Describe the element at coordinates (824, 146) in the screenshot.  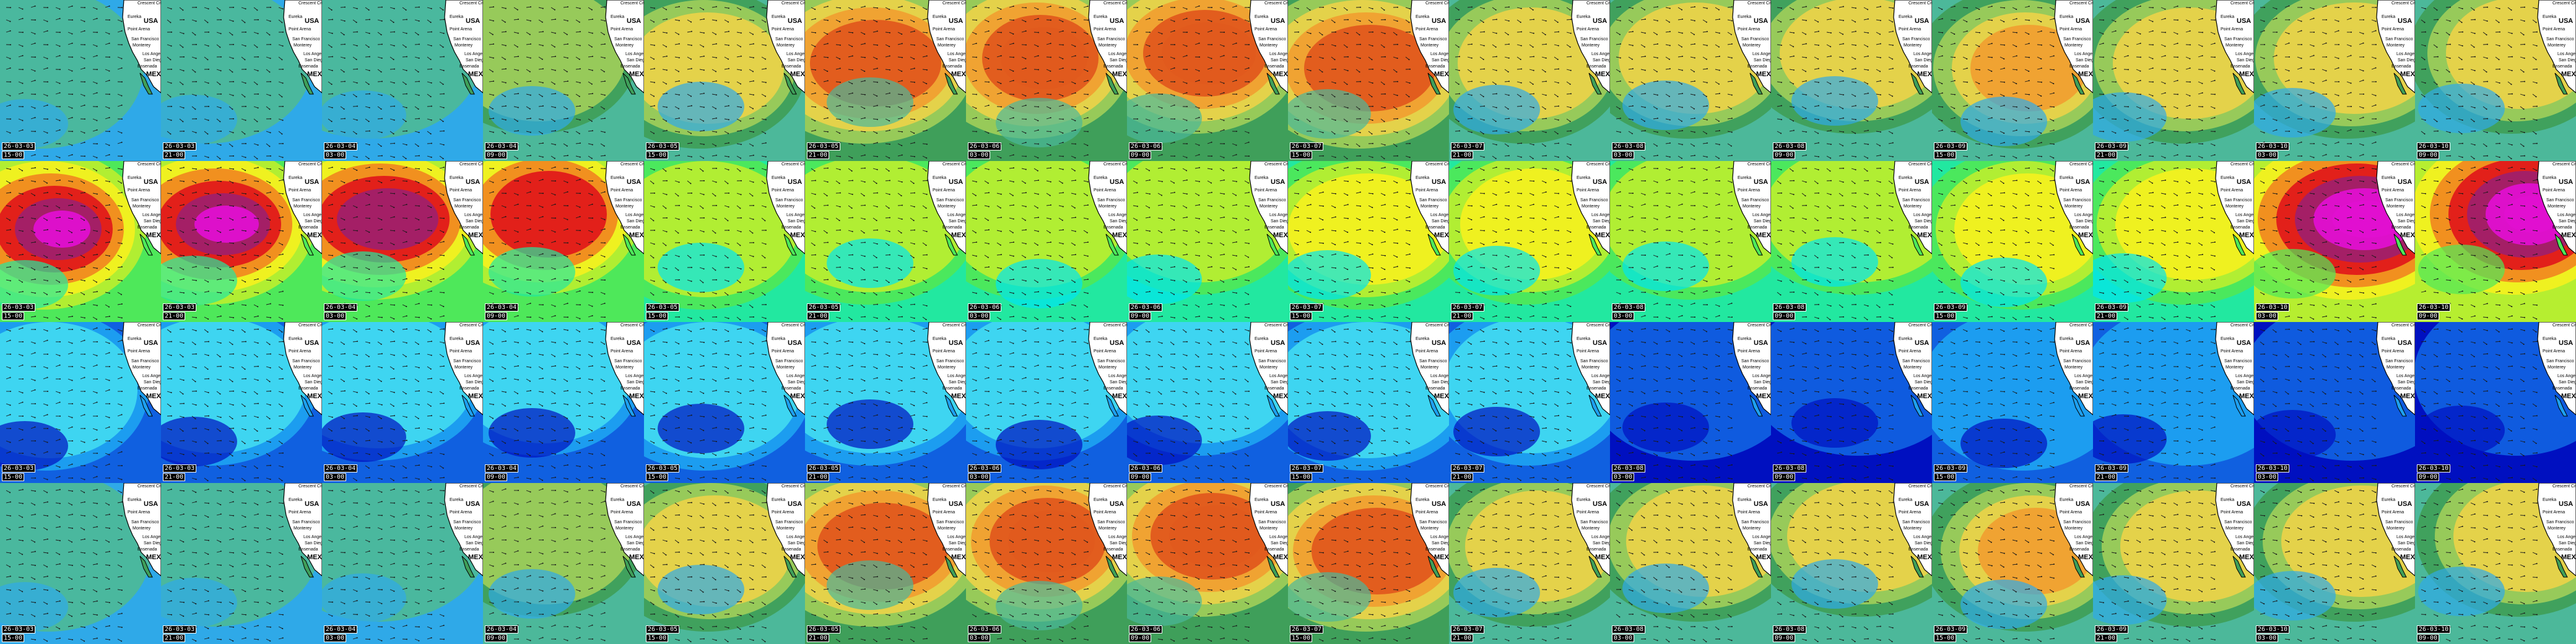
I see `timestamp-date: 26-03-05` at that location.